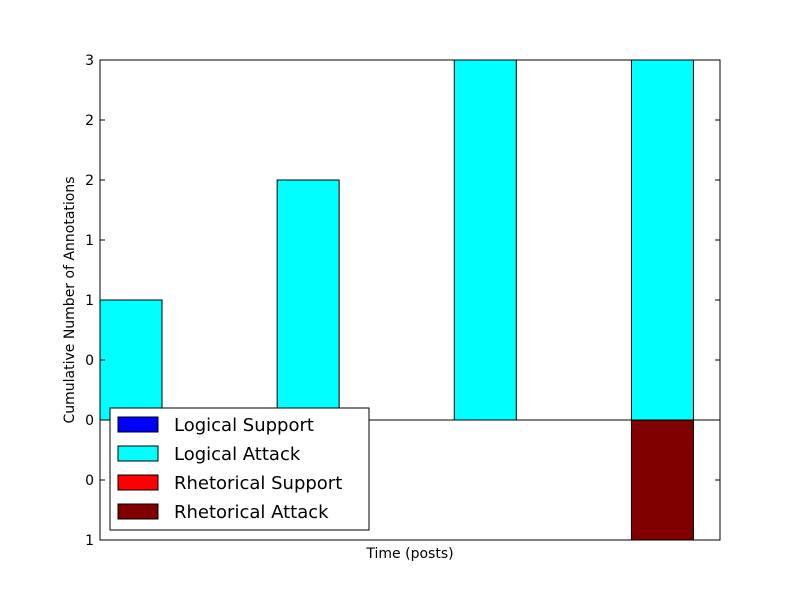 The width and height of the screenshot is (800, 600). Describe the element at coordinates (89, 121) in the screenshot. I see `y-tick-label-1: 2` at that location.